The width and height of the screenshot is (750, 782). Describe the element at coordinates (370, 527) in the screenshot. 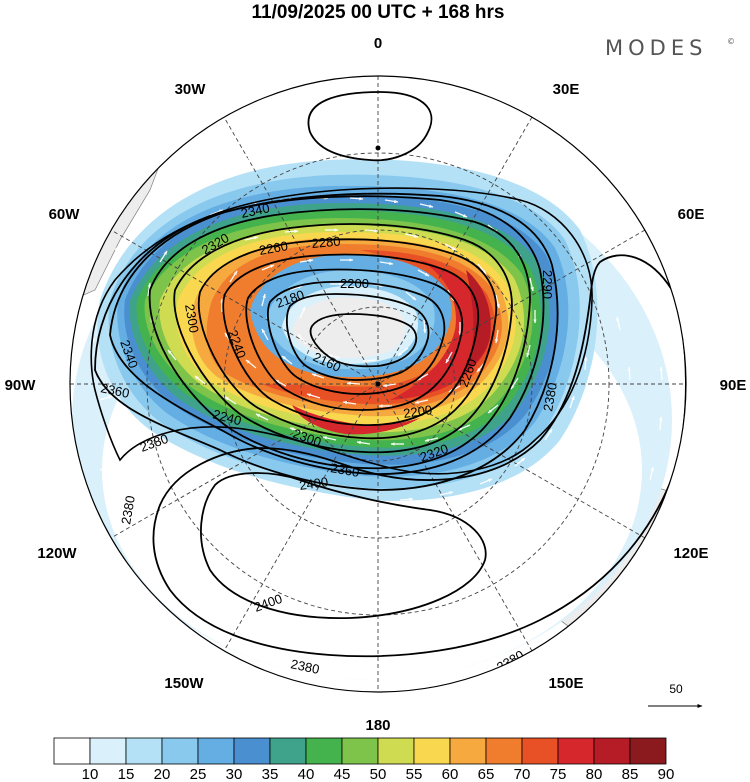

I see `calm-inner` at that location.